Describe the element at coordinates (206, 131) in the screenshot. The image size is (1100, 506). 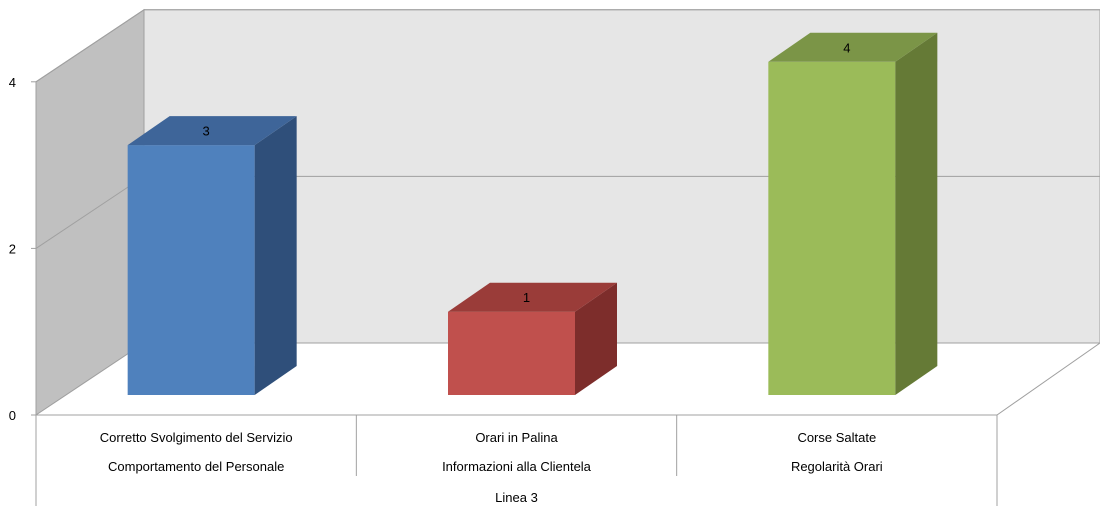
I see `data-label: 3` at that location.